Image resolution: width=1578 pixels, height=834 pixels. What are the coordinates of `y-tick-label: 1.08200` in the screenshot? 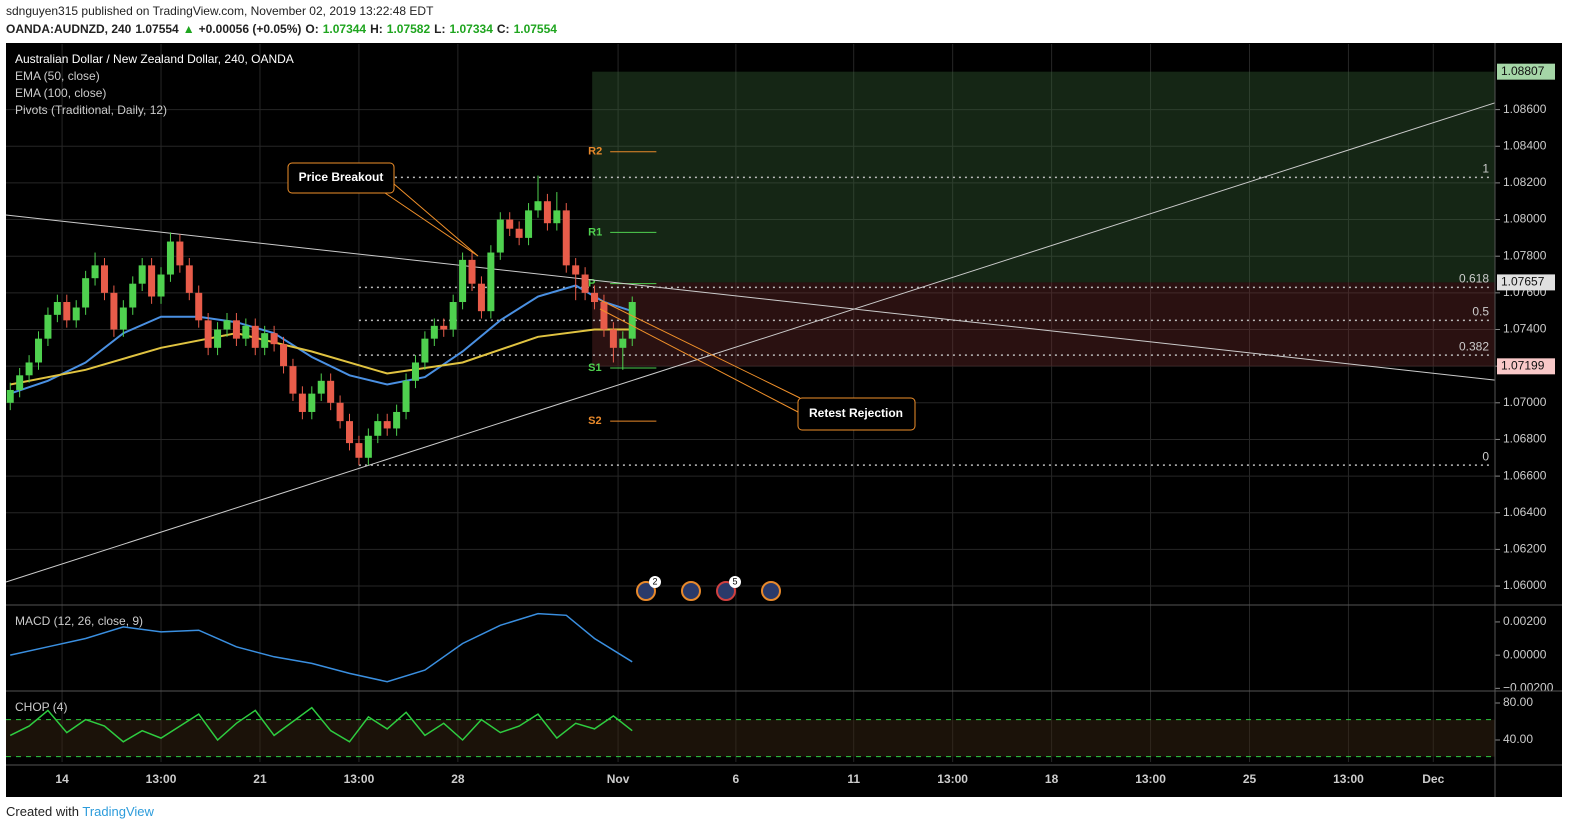 It's located at (1525, 182).